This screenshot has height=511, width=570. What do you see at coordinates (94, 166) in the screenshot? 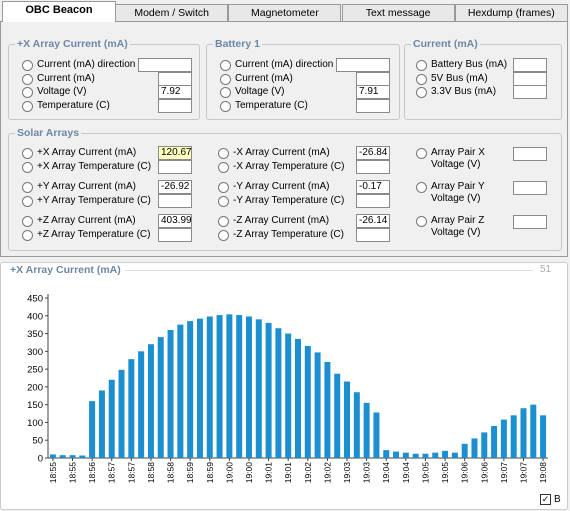
I see `field-label: +X Array Temperature (C)` at bounding box center [94, 166].